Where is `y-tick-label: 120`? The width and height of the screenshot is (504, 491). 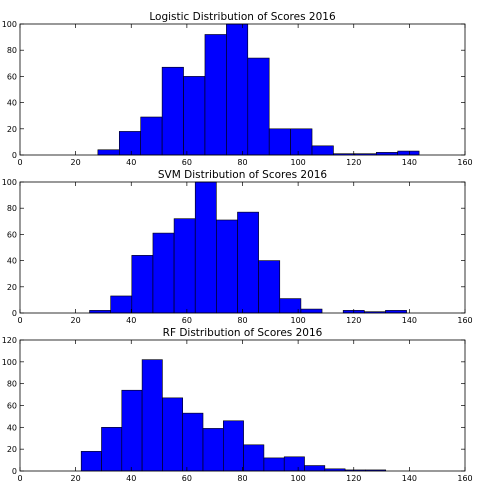
y-tick-label: 120 is located at coordinates (9, 340).